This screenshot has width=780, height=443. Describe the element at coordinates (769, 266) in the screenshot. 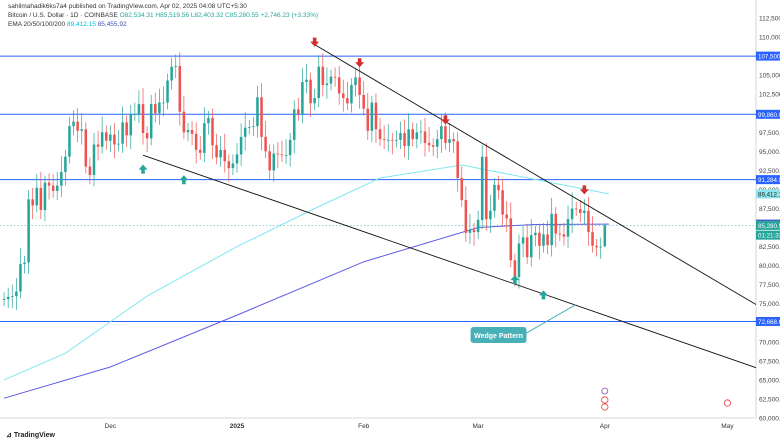

I see `y-tick-label: 80,000.00` at that location.